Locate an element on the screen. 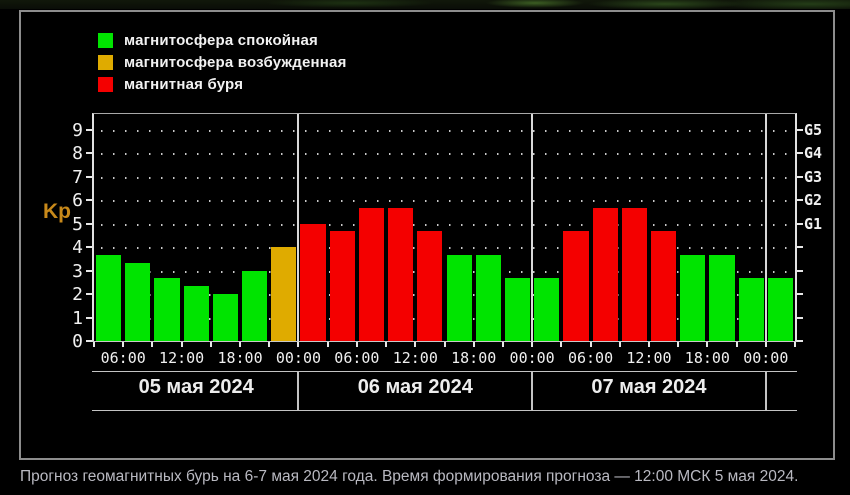 This screenshot has height=495, width=850. date-band-bottom-line is located at coordinates (444, 410).